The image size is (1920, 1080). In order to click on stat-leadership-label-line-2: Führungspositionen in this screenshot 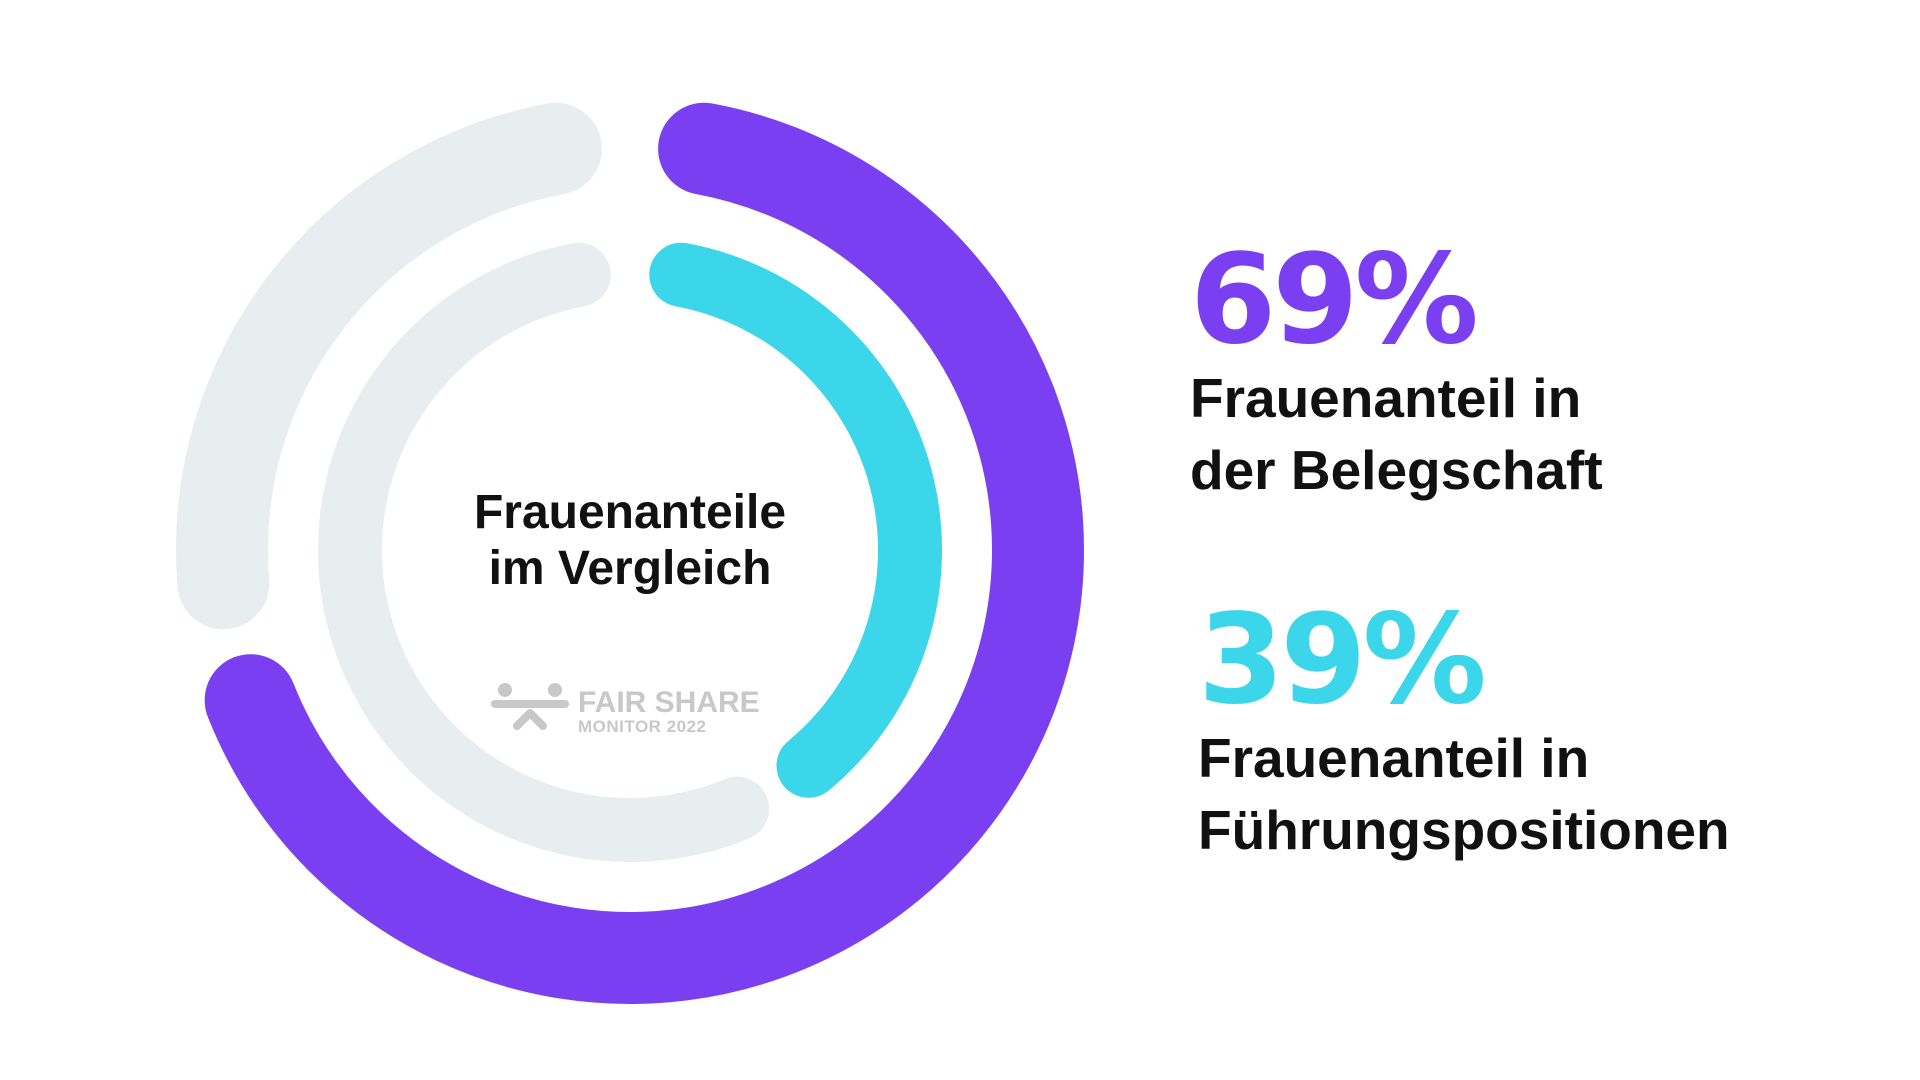, I will do `click(1464, 830)`.